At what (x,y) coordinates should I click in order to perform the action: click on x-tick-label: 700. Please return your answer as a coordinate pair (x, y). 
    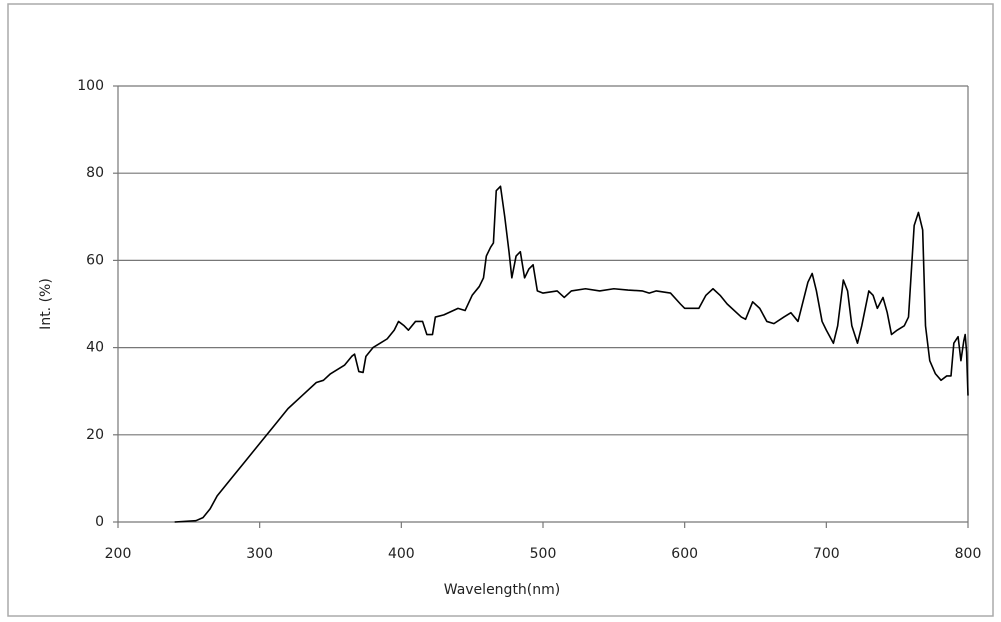
    Looking at the image, I should click on (826, 554).